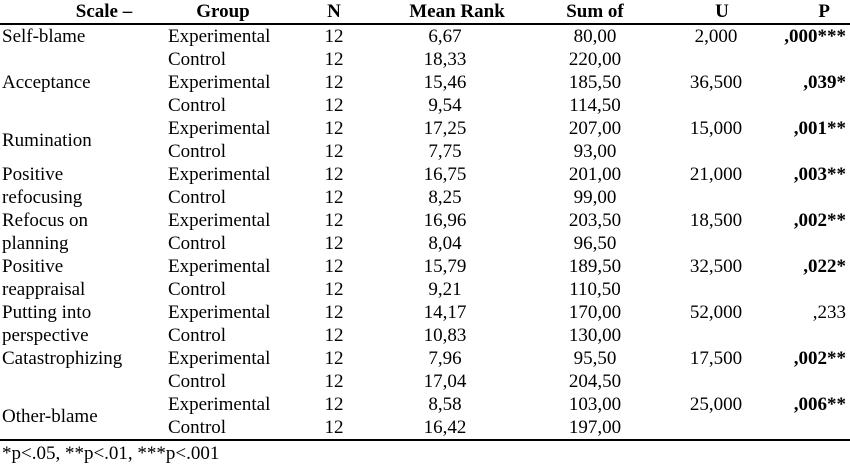 Image resolution: width=850 pixels, height=464 pixels. What do you see at coordinates (716, 404) in the screenshot?
I see `u-cell: 25,000` at bounding box center [716, 404].